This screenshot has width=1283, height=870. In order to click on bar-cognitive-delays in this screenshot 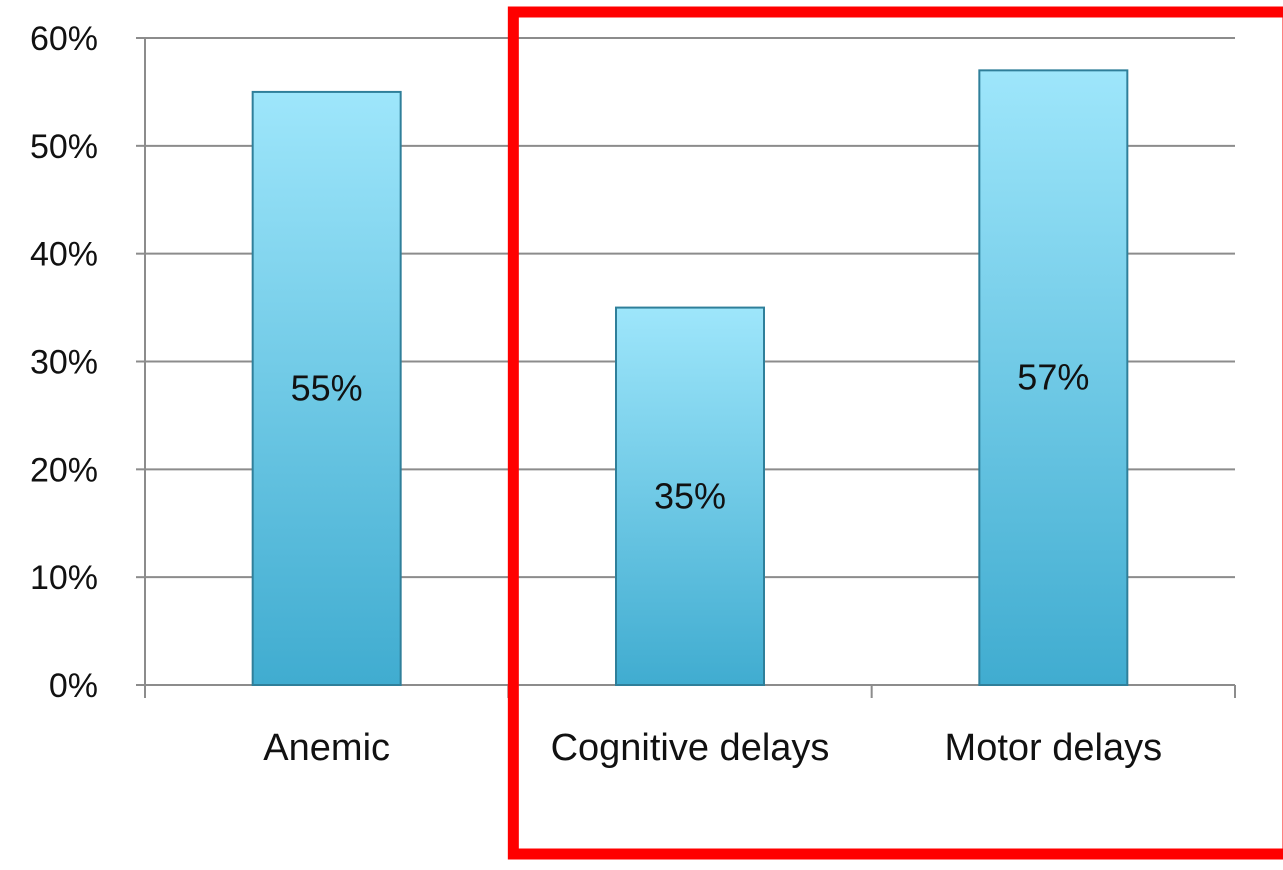, I will do `click(690, 496)`.